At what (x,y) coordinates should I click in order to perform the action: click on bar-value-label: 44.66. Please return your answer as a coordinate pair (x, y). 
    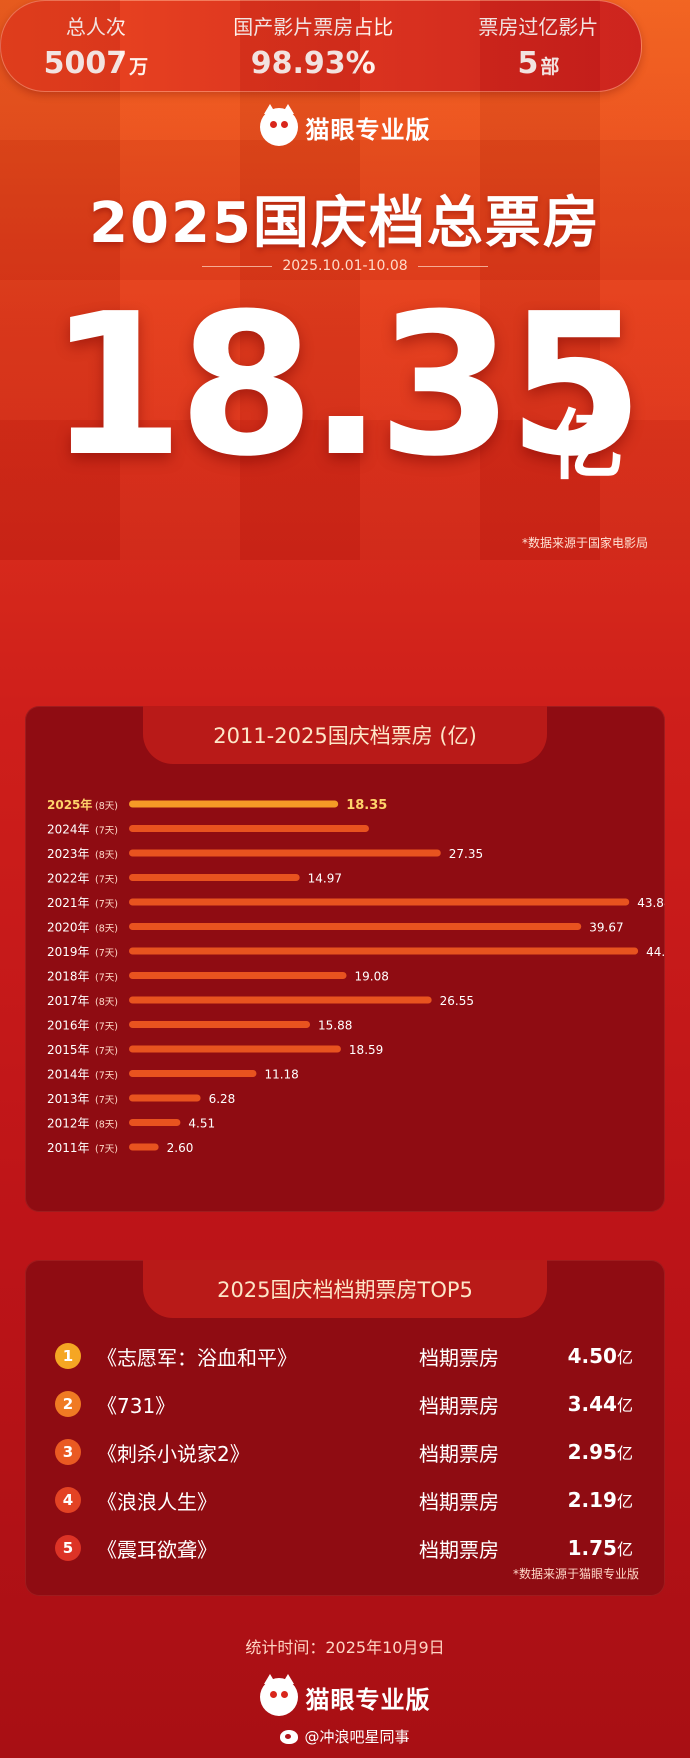
    Looking at the image, I should click on (655, 952).